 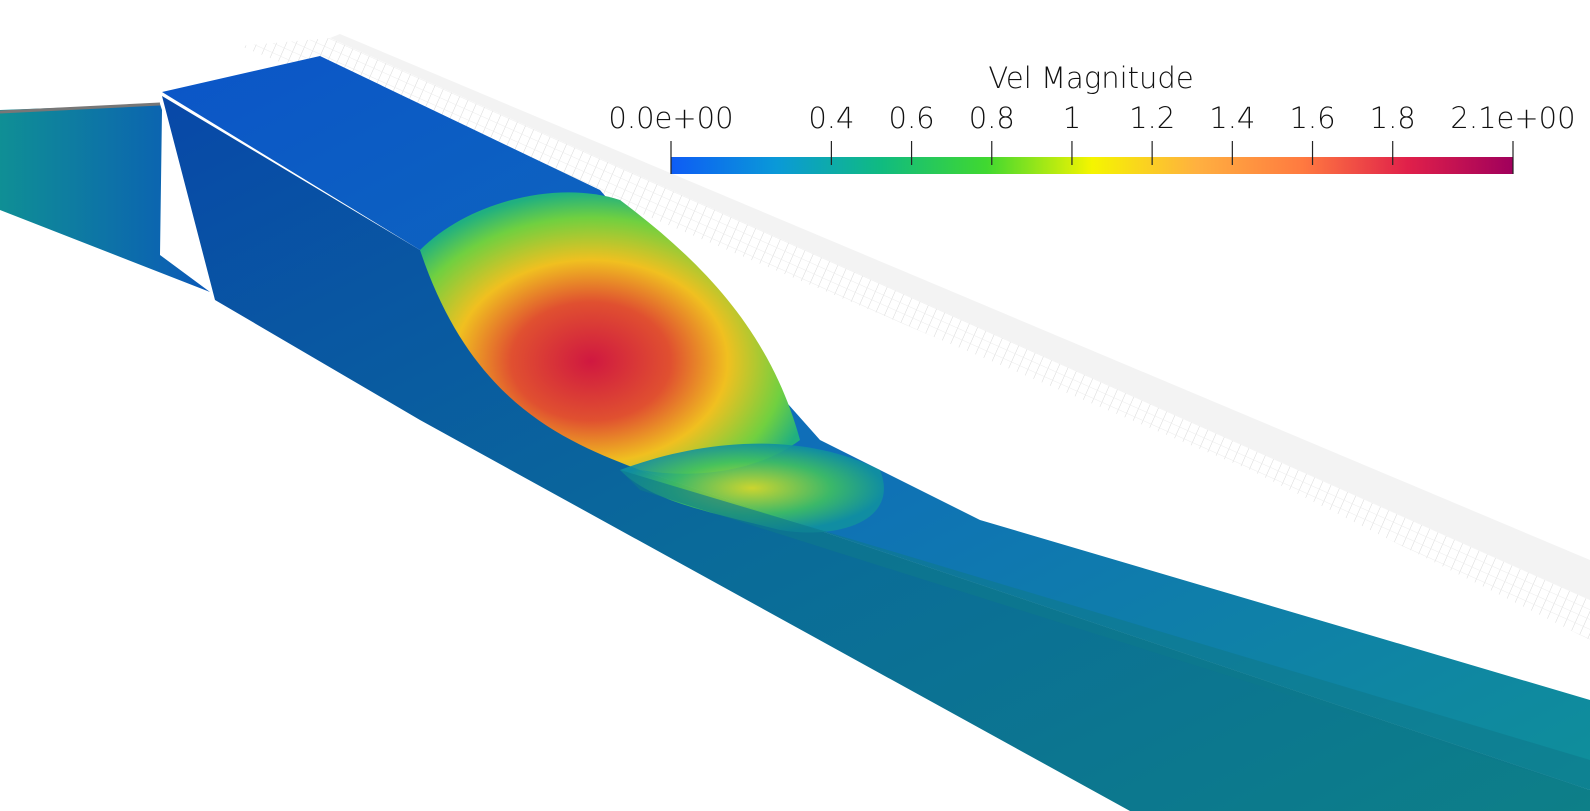 What do you see at coordinates (1092, 165) in the screenshot?
I see `colorbar` at bounding box center [1092, 165].